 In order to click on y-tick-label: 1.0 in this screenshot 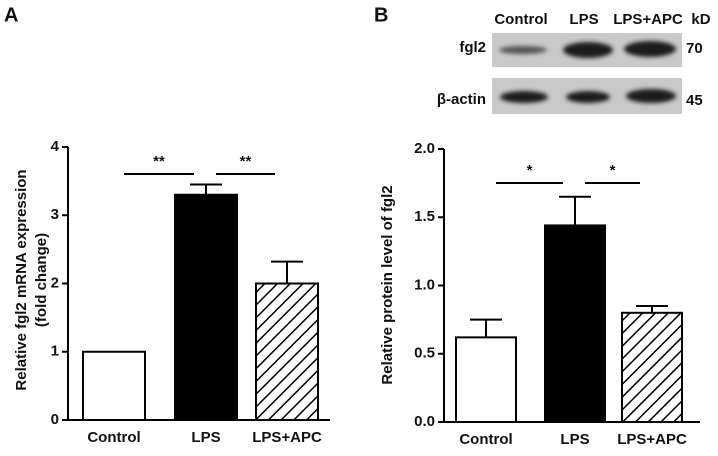, I will do `click(424, 284)`.